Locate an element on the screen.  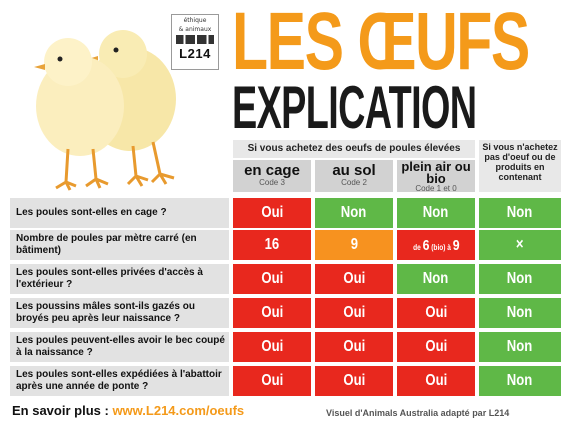
answer-cell: 9 is located at coordinates (354, 245).